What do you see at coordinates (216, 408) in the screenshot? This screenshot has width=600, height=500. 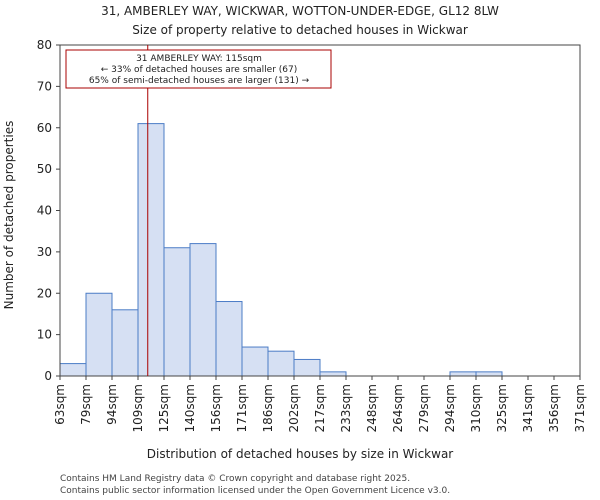 I see `x-tick-label: 156sqm` at bounding box center [216, 408].